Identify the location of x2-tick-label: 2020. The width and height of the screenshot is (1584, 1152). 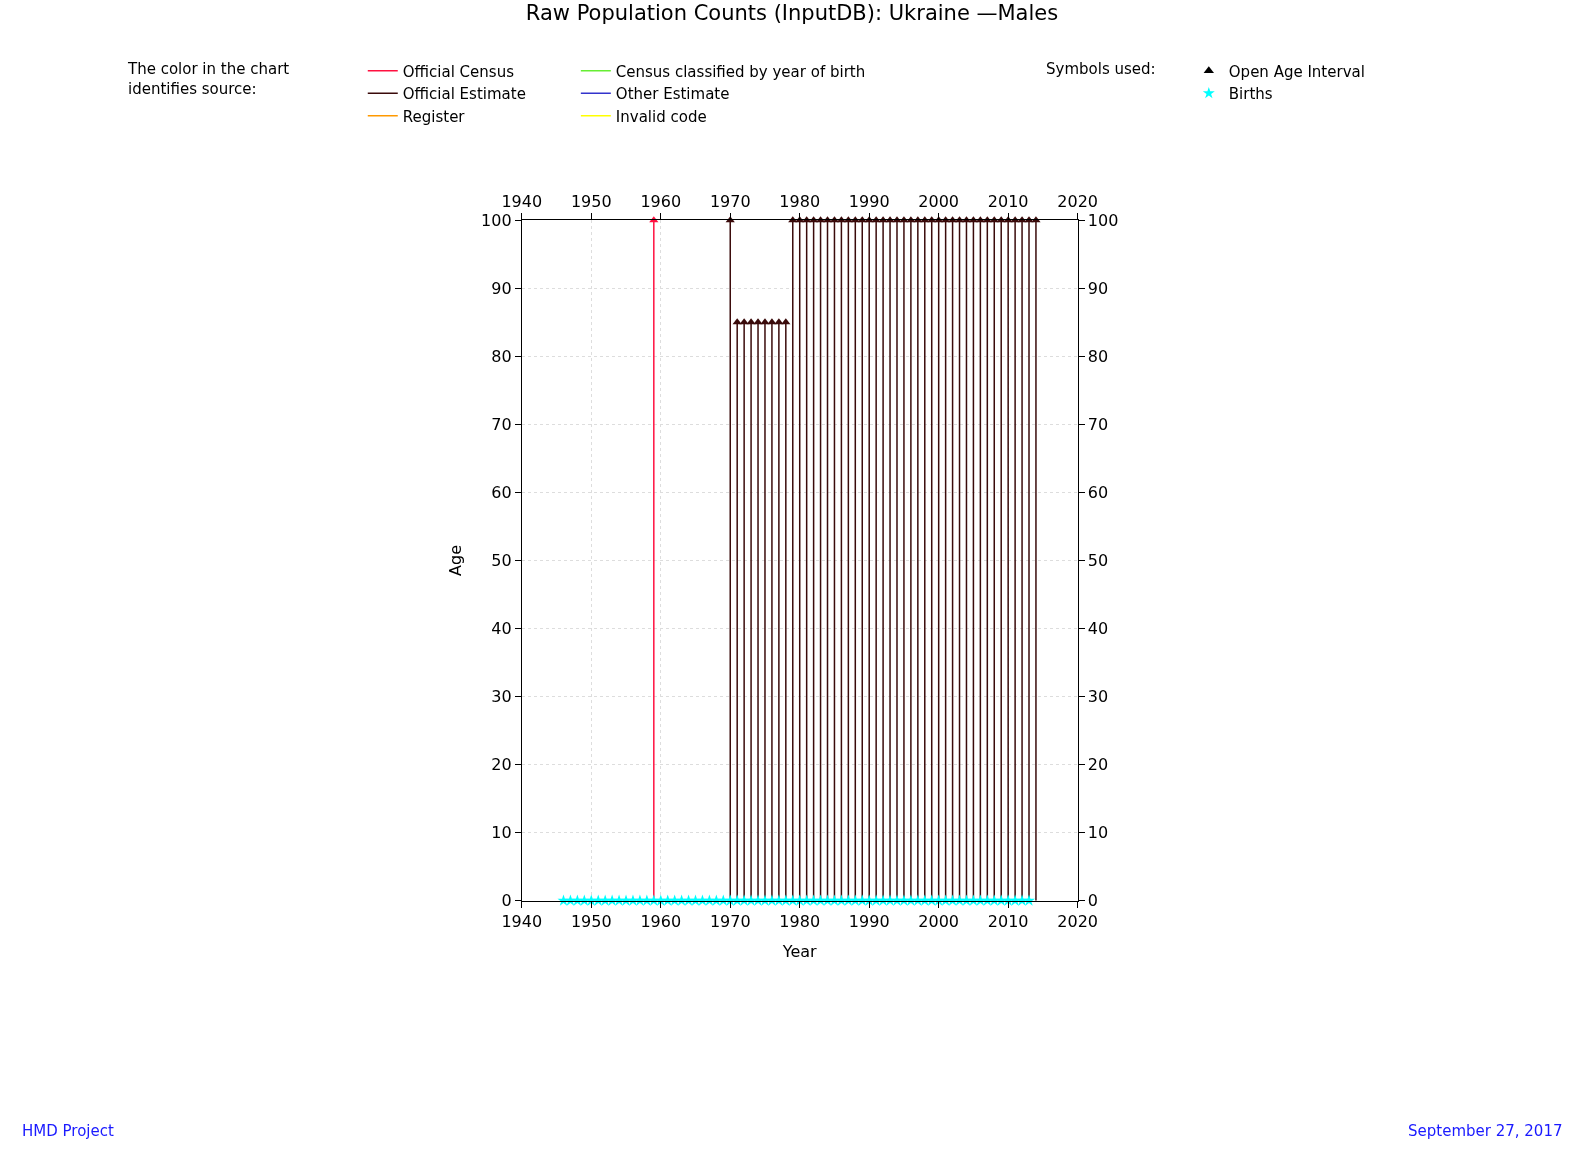
(1077, 921).